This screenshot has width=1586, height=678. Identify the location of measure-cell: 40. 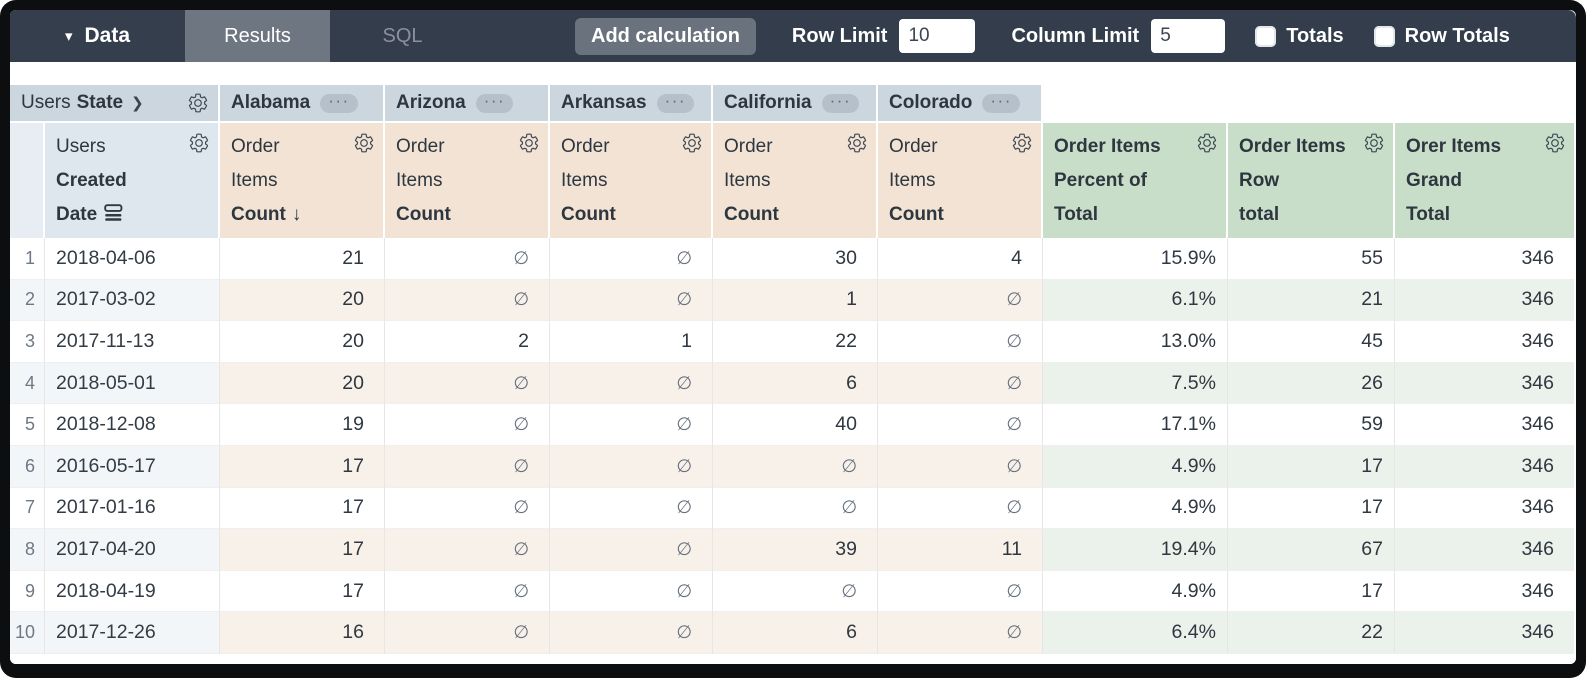
(795, 425).